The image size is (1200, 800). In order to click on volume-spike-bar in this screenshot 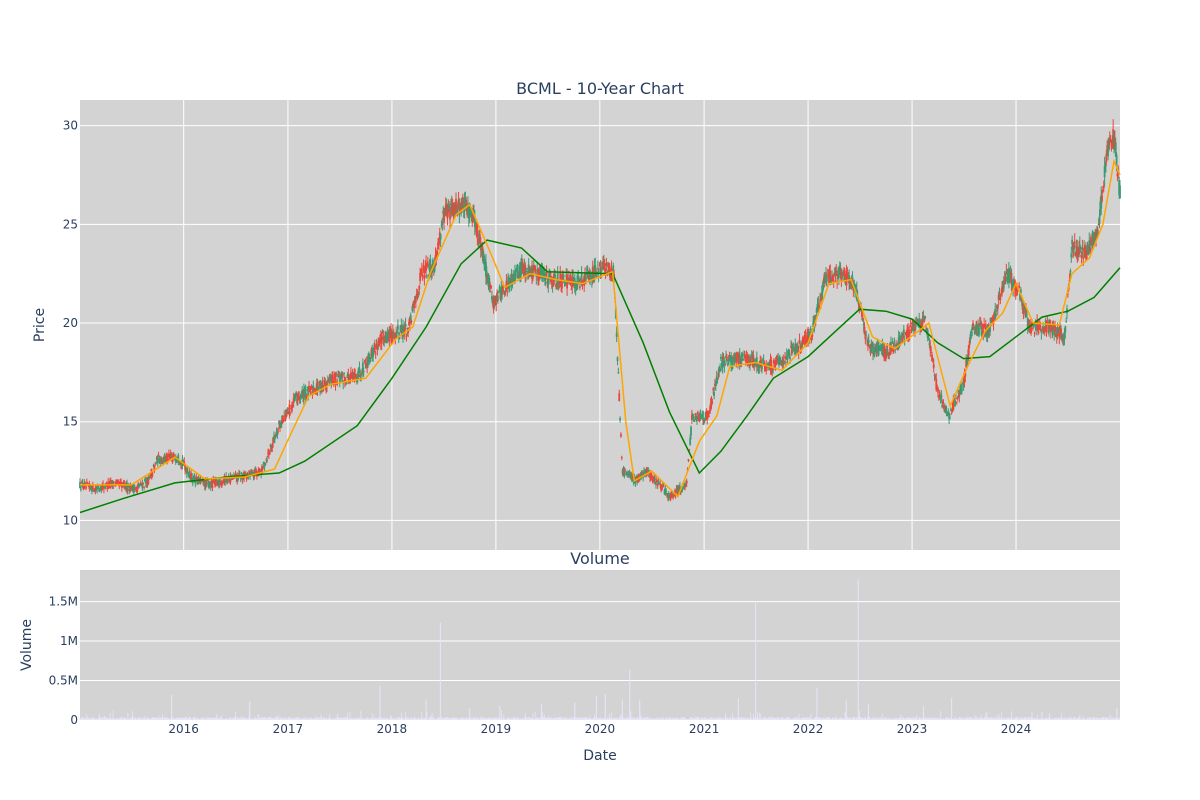, I will do `click(250, 710)`.